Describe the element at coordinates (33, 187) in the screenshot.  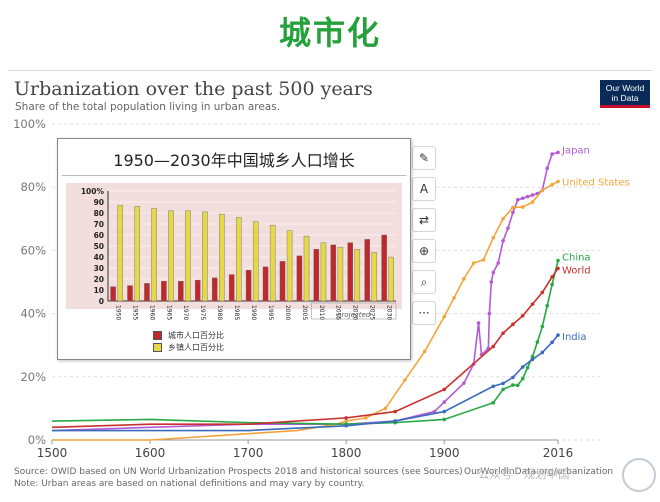
I see `y-tick-label: 80%` at that location.